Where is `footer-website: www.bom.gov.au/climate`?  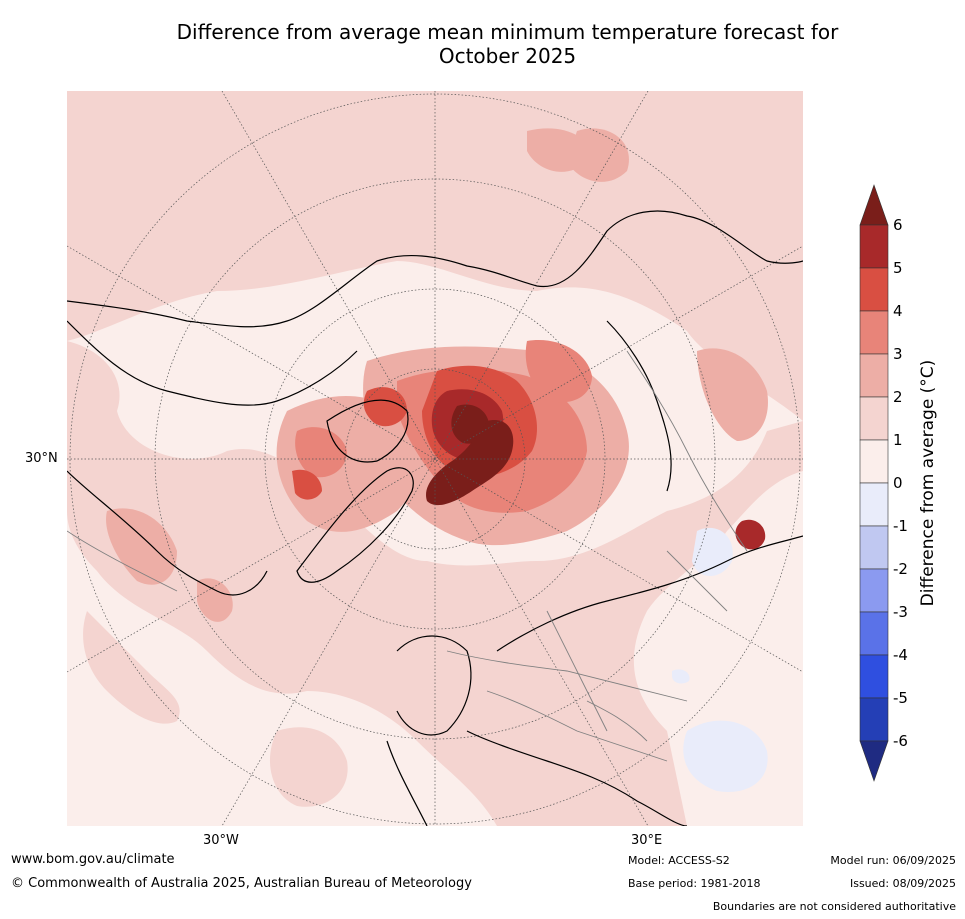 footer-website: www.bom.gov.au/climate is located at coordinates (93, 859).